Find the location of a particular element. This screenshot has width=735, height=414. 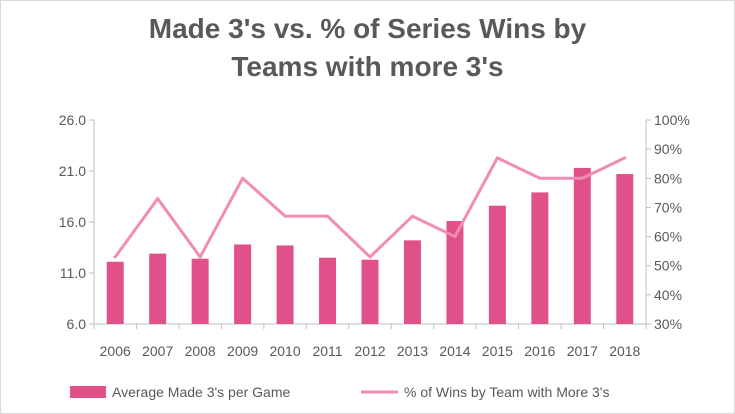

y-right-tick-label: 30% is located at coordinates (668, 324).